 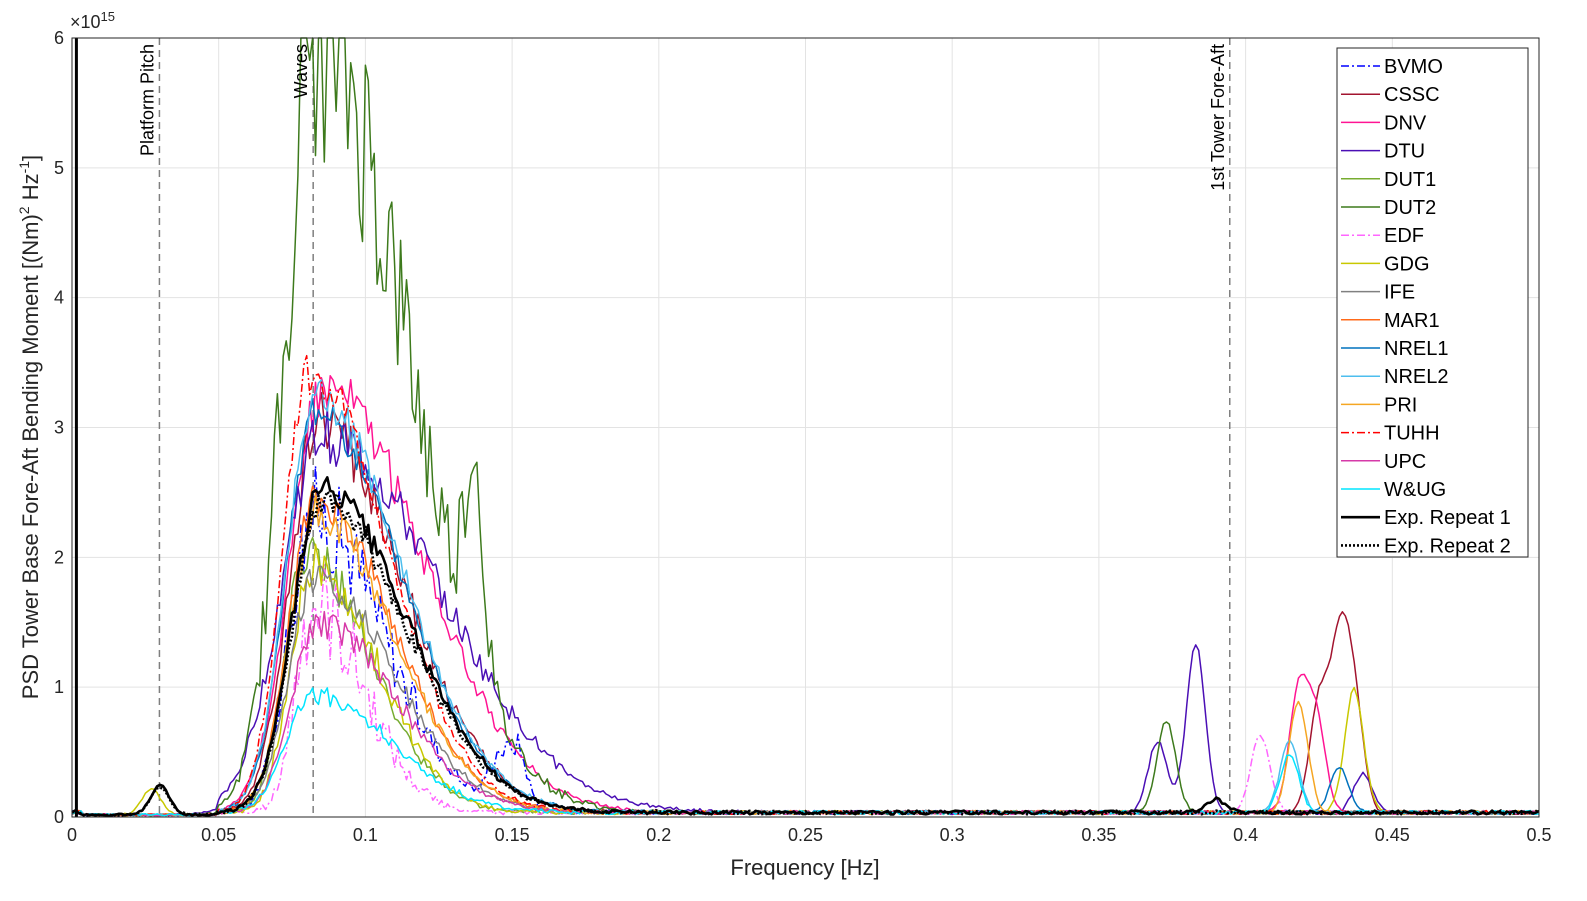 I want to click on y-tick-label: 6, so click(x=59, y=38).